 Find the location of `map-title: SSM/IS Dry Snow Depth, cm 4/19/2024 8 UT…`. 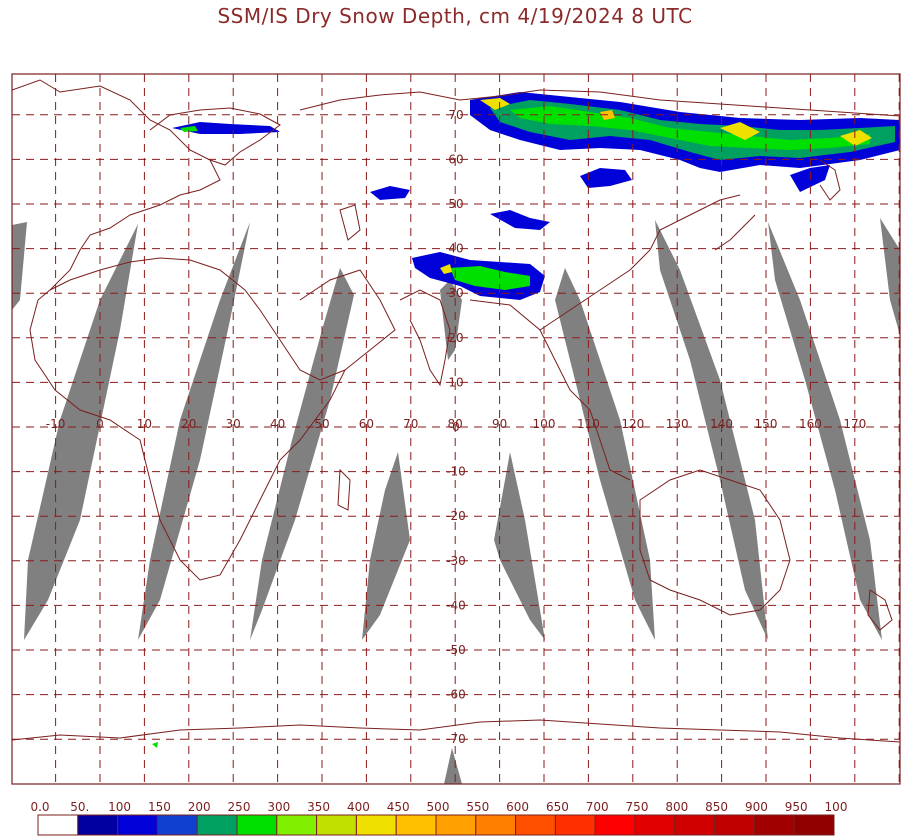

map-title: SSM/IS Dry Snow Depth, cm 4/19/2024 8 UT… is located at coordinates (455, 16).